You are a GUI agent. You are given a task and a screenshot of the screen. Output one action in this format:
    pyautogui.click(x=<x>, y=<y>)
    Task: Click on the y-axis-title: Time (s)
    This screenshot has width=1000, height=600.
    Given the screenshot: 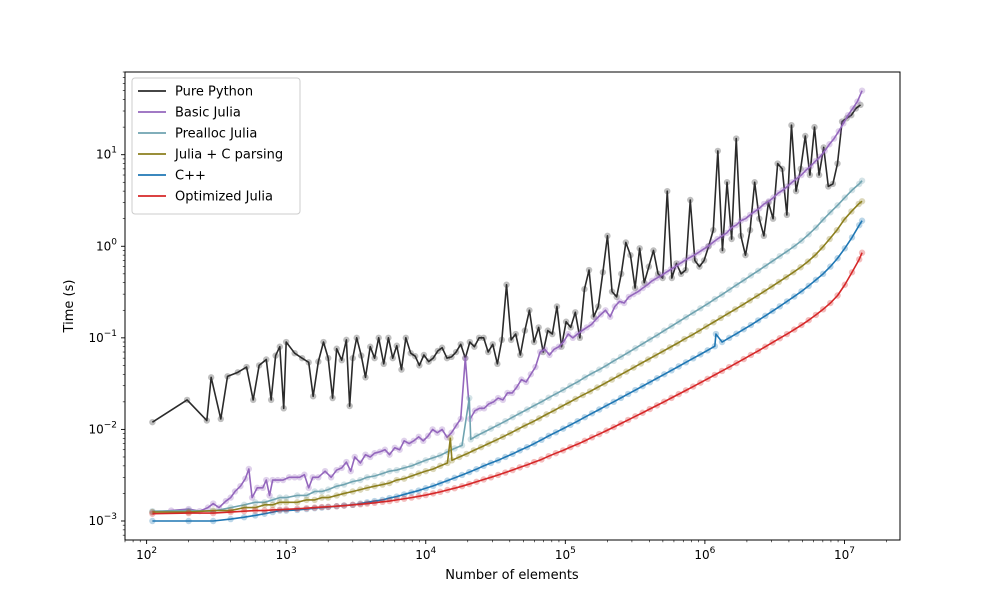 What is the action you would take?
    pyautogui.click(x=69, y=307)
    